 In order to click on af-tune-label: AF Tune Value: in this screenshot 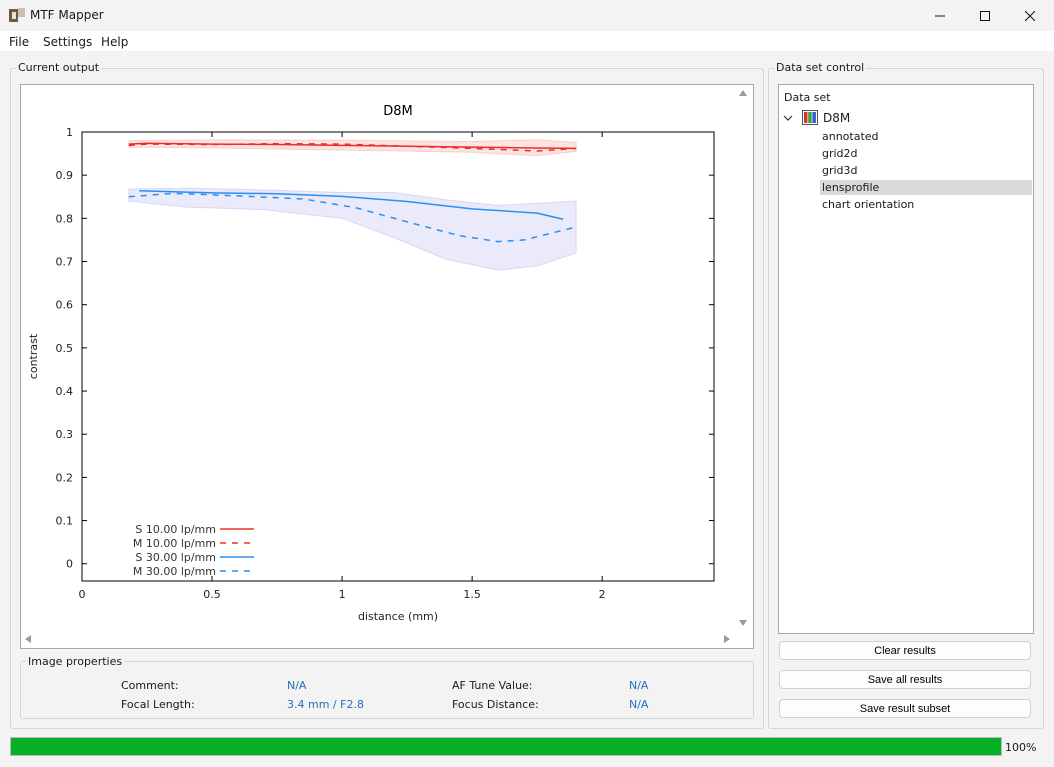, I will do `click(492, 685)`.